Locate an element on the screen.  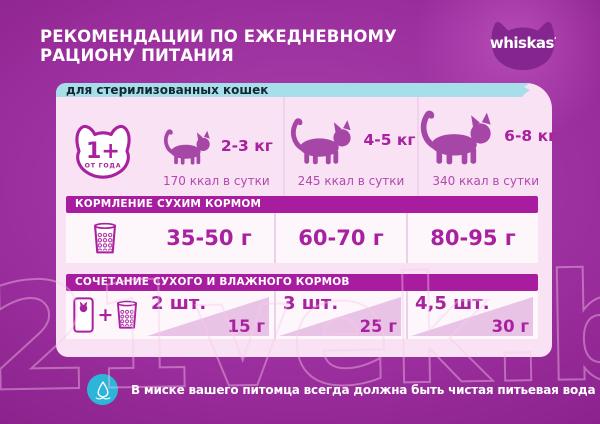
age-badge-value: 1+ is located at coordinates (103, 151).